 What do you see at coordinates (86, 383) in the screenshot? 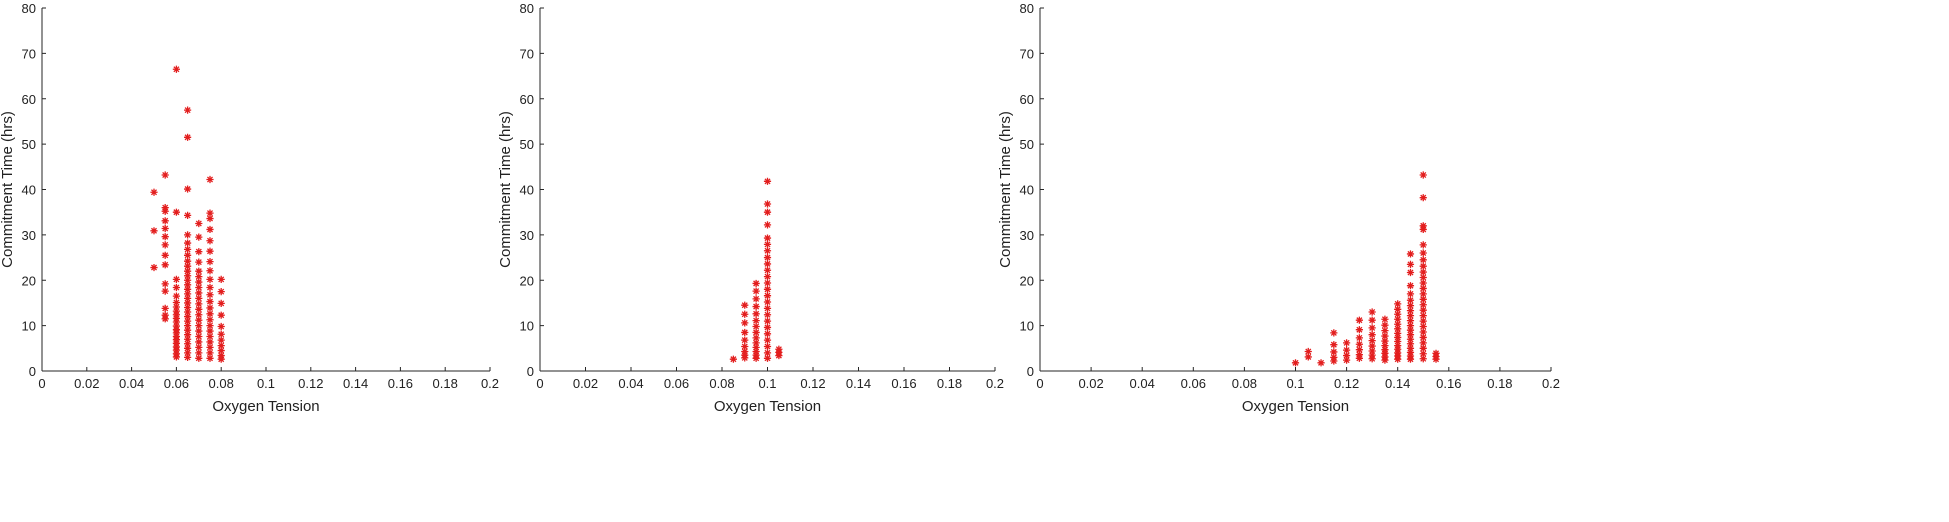
I see `x-tick-label: 0.02` at bounding box center [86, 383].